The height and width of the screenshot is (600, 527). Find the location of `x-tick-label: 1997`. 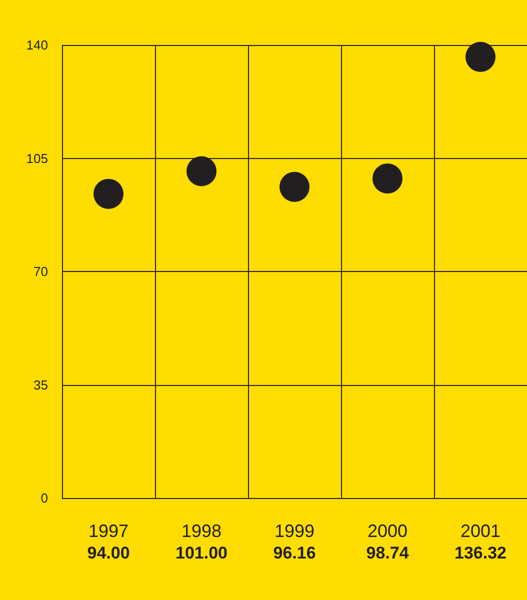

x-tick-label: 1997 is located at coordinates (108, 531).